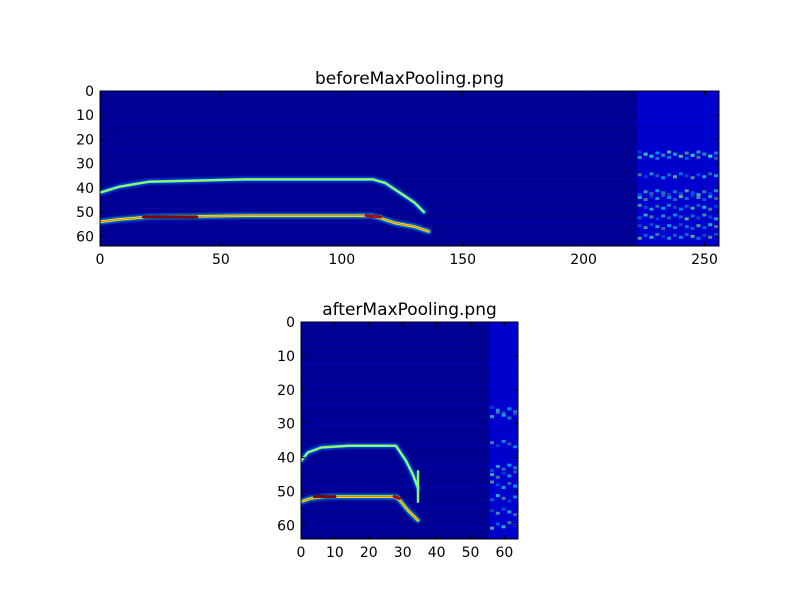 The height and width of the screenshot is (600, 800). What do you see at coordinates (583, 260) in the screenshot?
I see `x-tick-label: 200` at bounding box center [583, 260].